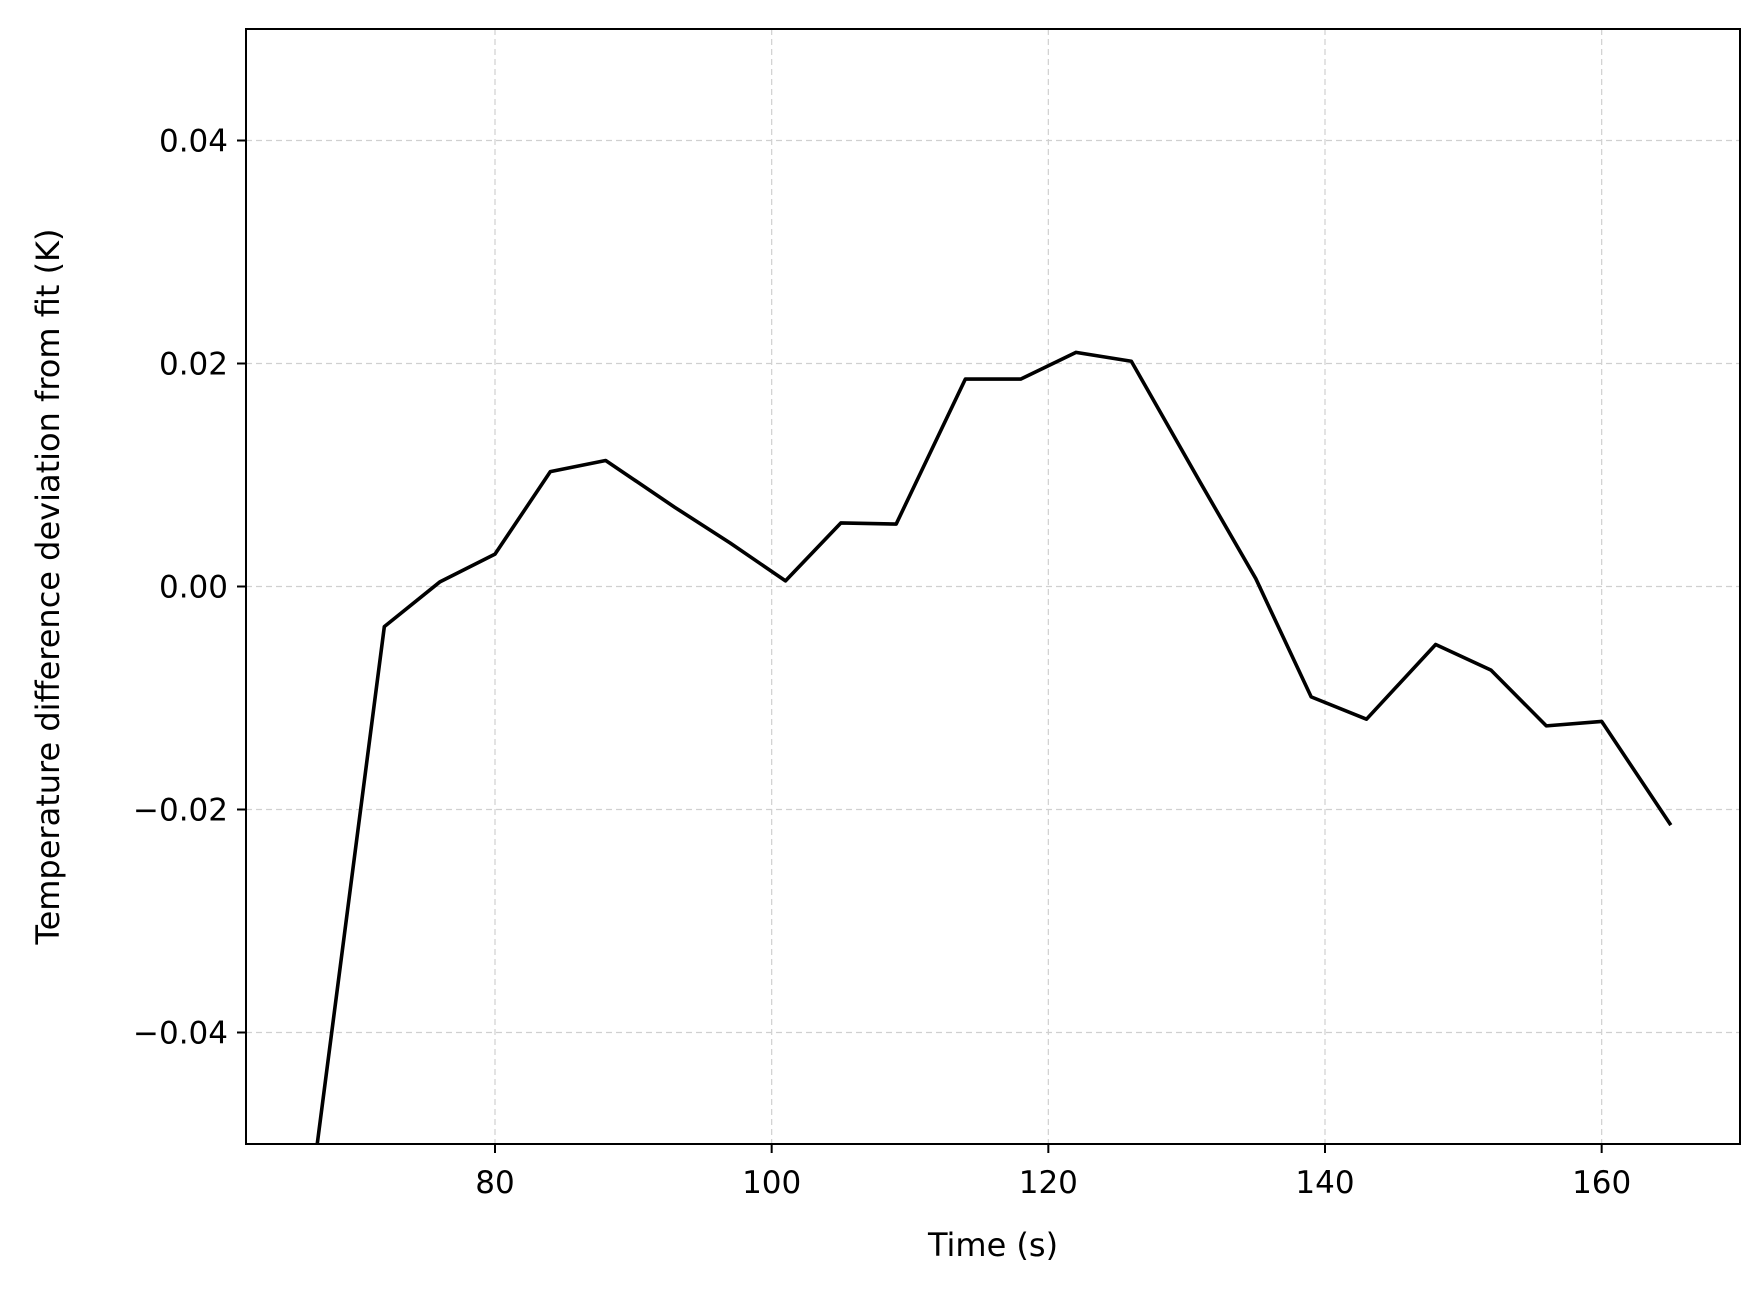 This screenshot has height=1303, width=1763. What do you see at coordinates (193, 142) in the screenshot?
I see `y-tick-label: 0.04` at bounding box center [193, 142].